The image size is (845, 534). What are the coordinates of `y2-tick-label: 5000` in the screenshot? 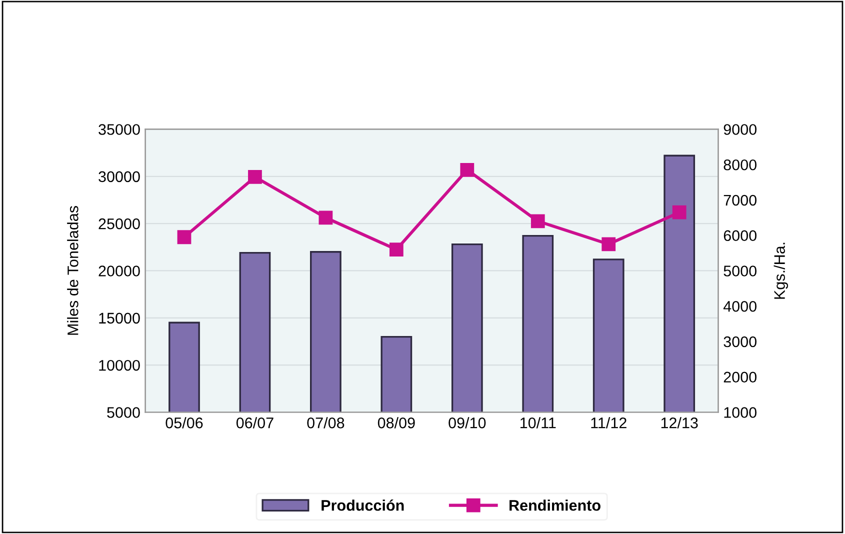 It's located at (740, 271).